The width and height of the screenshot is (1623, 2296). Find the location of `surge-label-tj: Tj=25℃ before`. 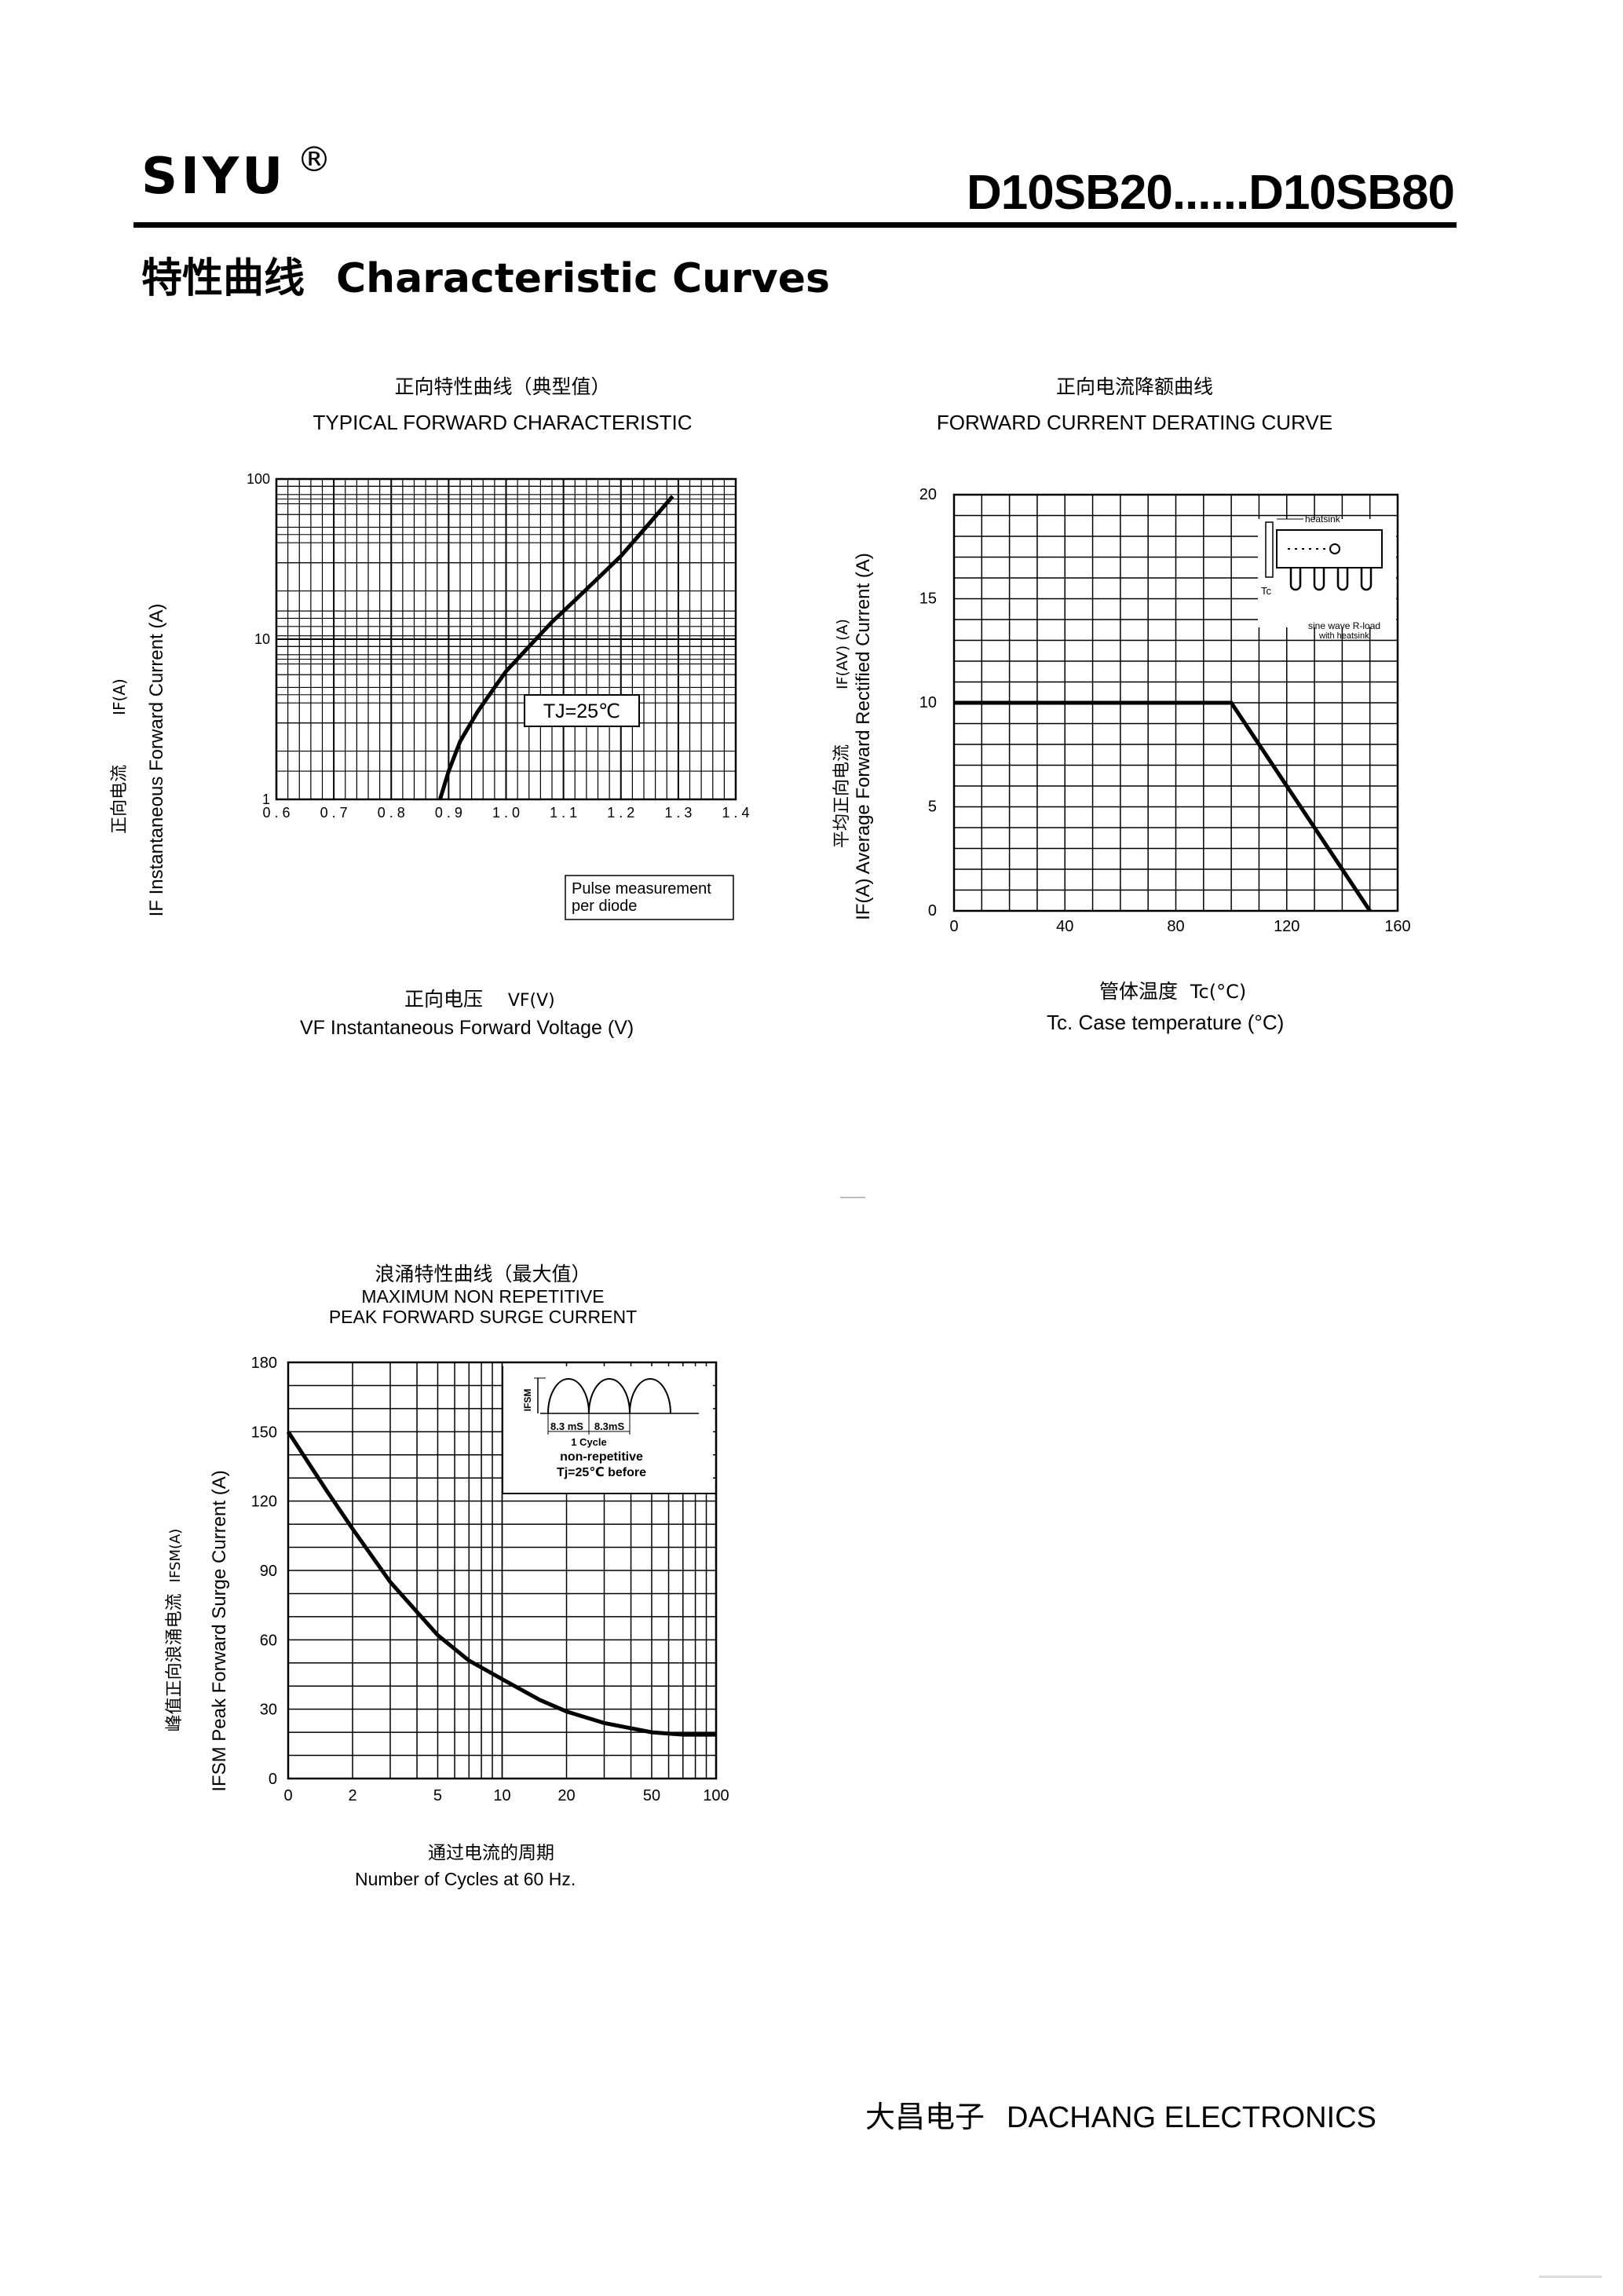

surge-label-tj: Tj=25℃ before is located at coordinates (601, 1472).